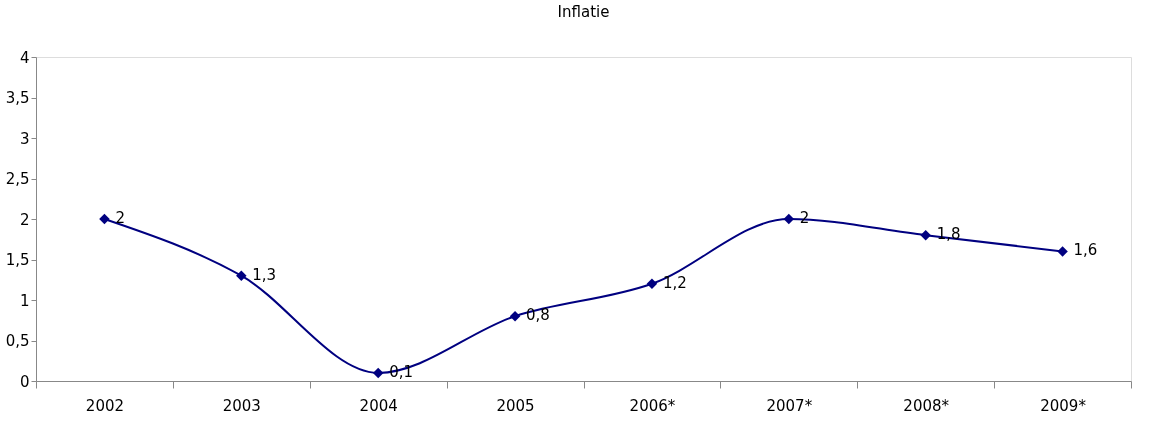 The width and height of the screenshot is (1165, 446). What do you see at coordinates (515, 405) in the screenshot?
I see `x-tick-label: 2005` at bounding box center [515, 405].